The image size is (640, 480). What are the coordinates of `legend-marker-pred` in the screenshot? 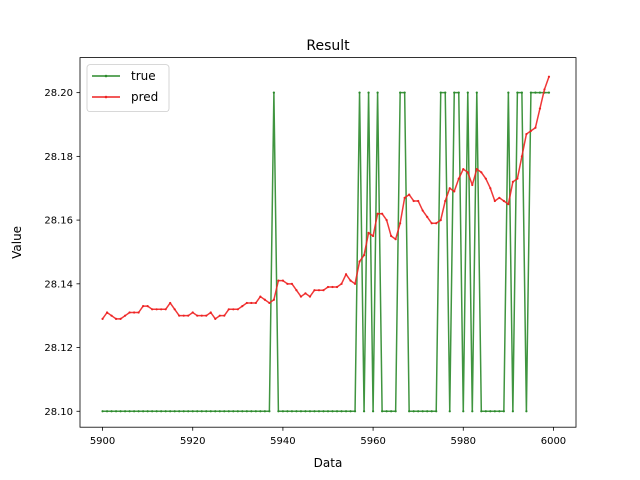 It's located at (106, 97).